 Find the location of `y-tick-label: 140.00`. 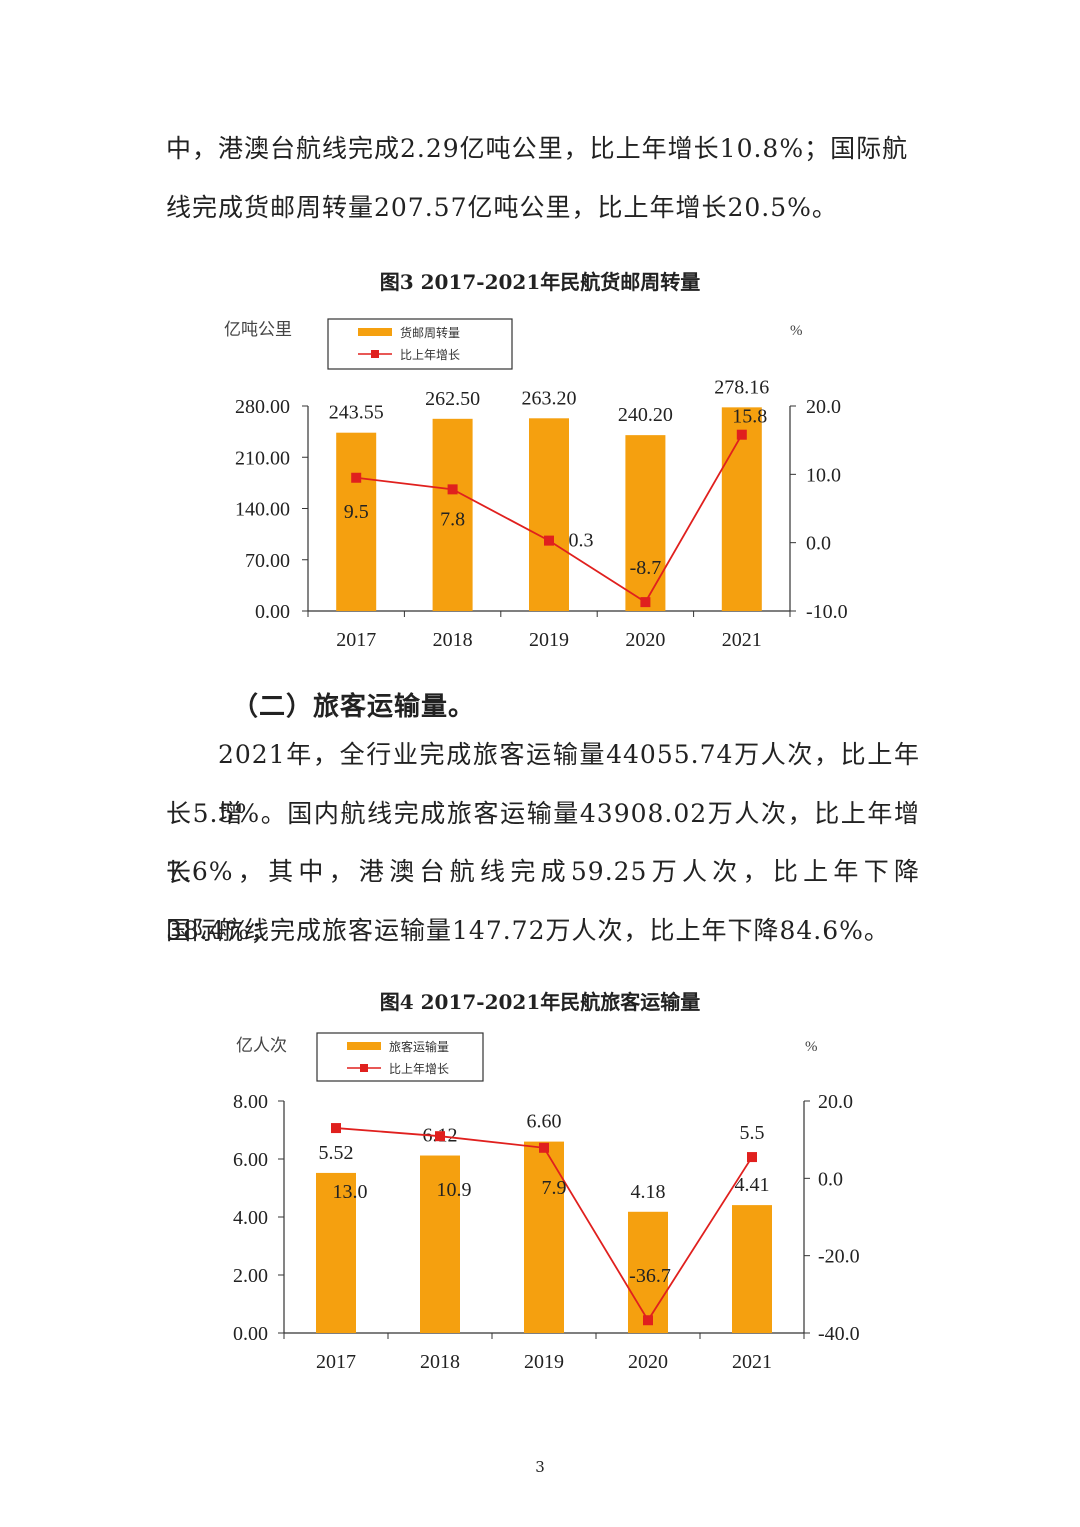

y-tick-label: 140.00 is located at coordinates (262, 510).